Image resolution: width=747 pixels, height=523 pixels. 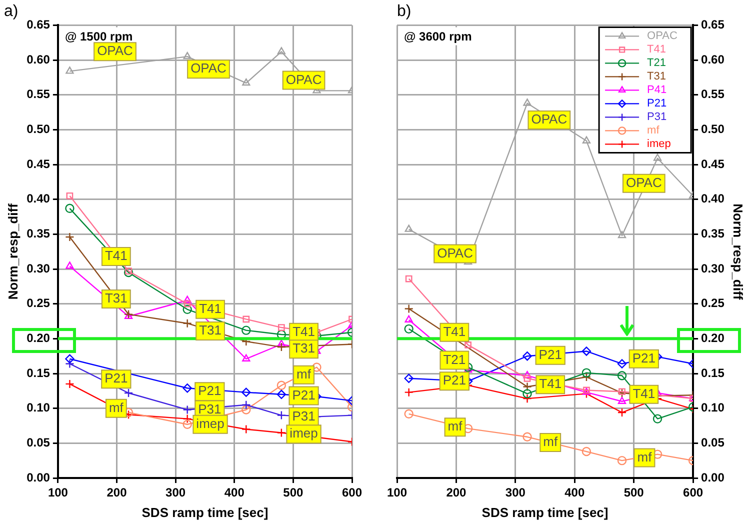 What do you see at coordinates (404, 11) in the screenshot?
I see `chart-title: b)` at bounding box center [404, 11].